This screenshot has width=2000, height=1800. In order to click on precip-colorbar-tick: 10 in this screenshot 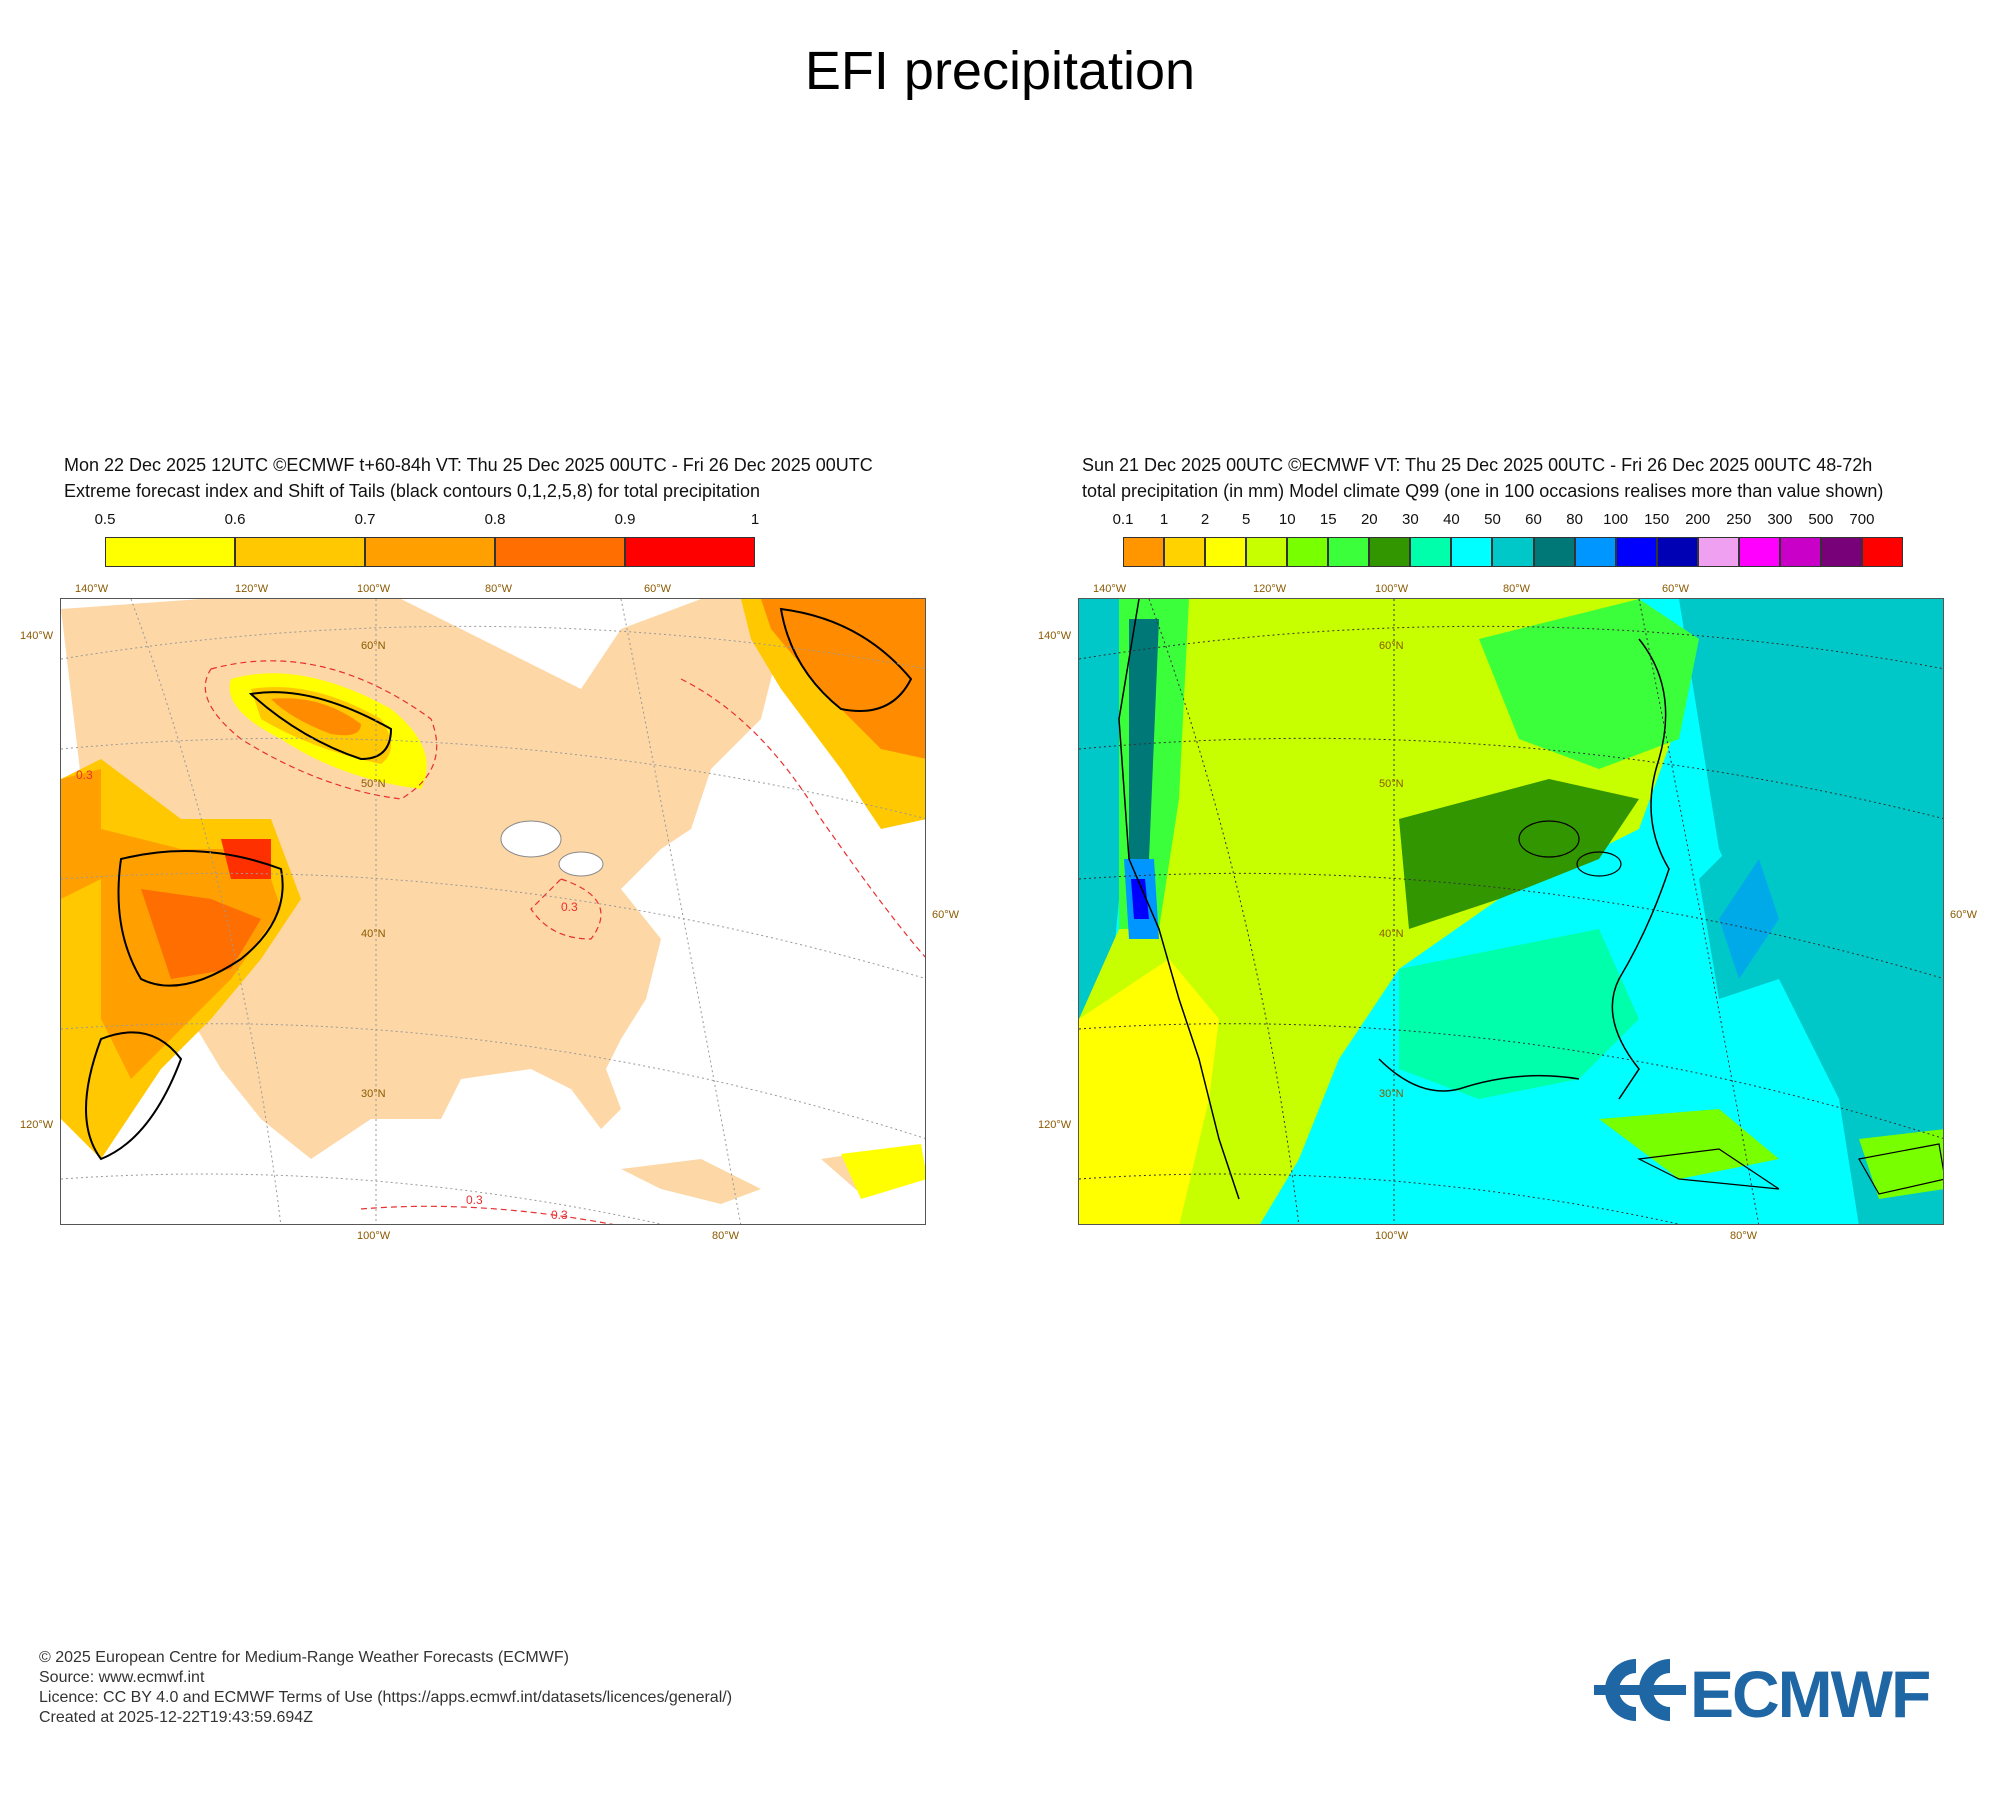, I will do `click(1287, 519)`.